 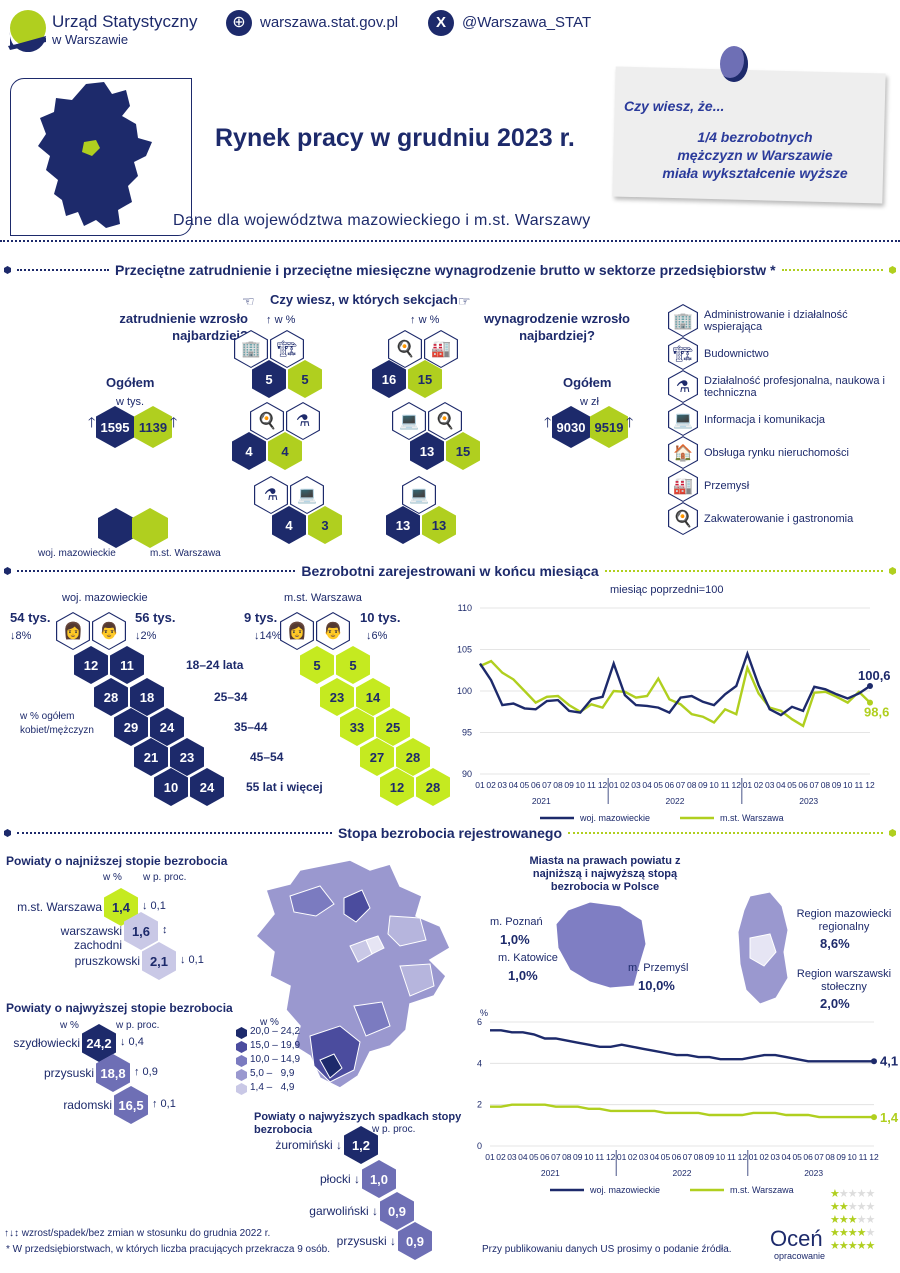 What do you see at coordinates (464, 650) in the screenshot?
I see `y-tick-label: 105` at bounding box center [464, 650].